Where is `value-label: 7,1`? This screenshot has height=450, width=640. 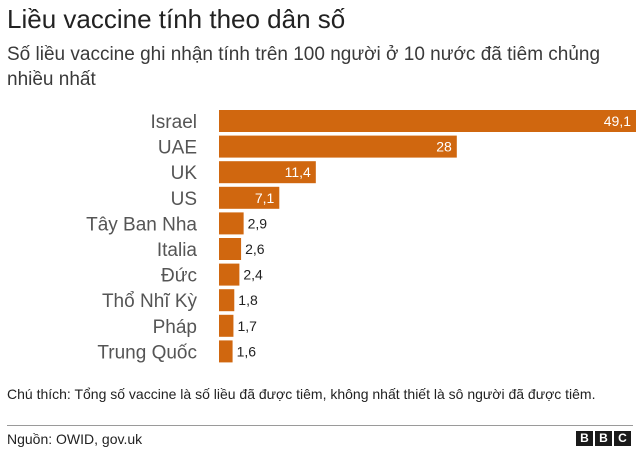
value-label: 7,1 is located at coordinates (265, 198).